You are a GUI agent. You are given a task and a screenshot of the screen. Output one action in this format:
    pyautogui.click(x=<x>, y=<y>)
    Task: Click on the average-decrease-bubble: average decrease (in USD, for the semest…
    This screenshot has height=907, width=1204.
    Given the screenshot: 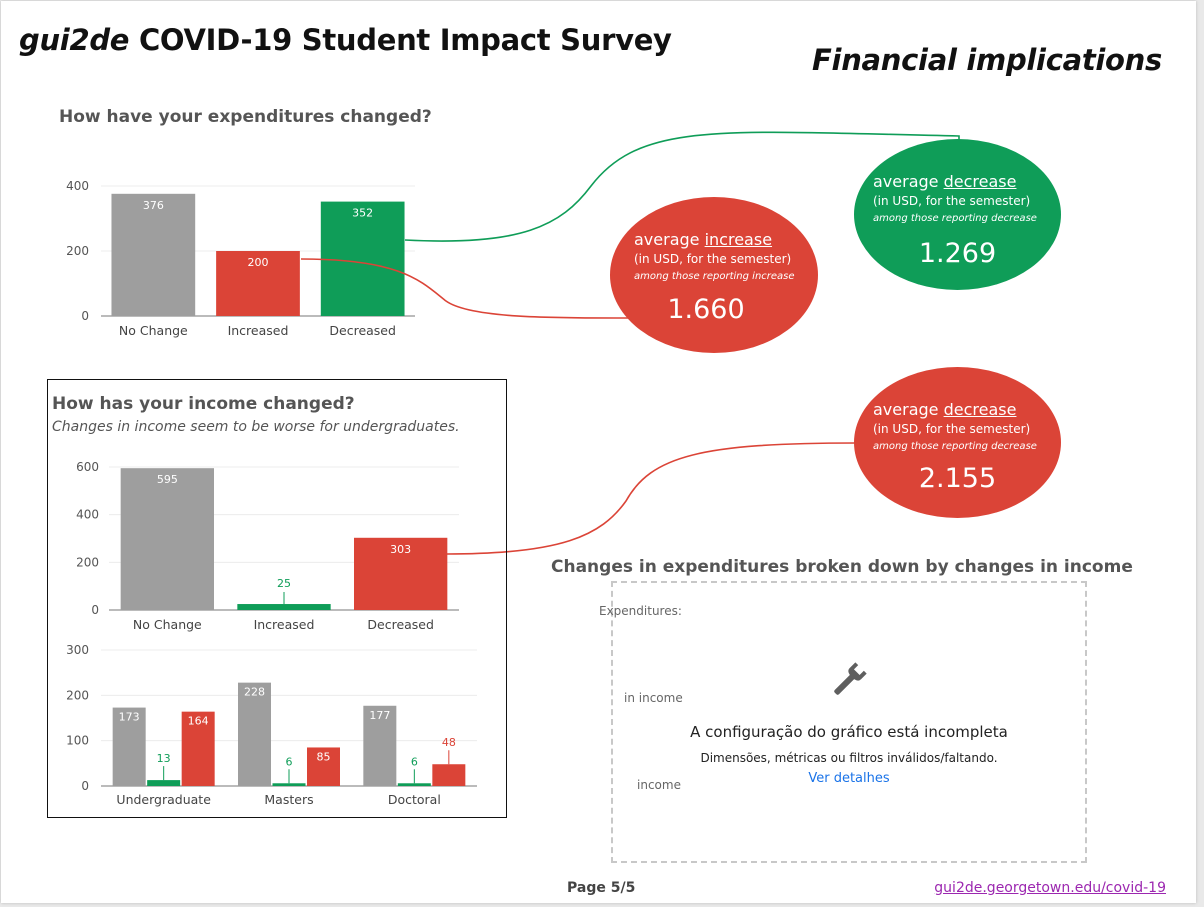 What is the action you would take?
    pyautogui.click(x=957, y=214)
    